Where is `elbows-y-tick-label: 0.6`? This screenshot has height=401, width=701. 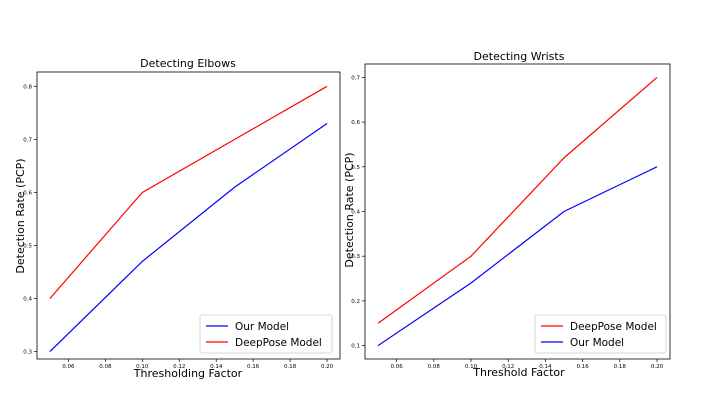 elbows-y-tick-label: 0.6 is located at coordinates (27, 193).